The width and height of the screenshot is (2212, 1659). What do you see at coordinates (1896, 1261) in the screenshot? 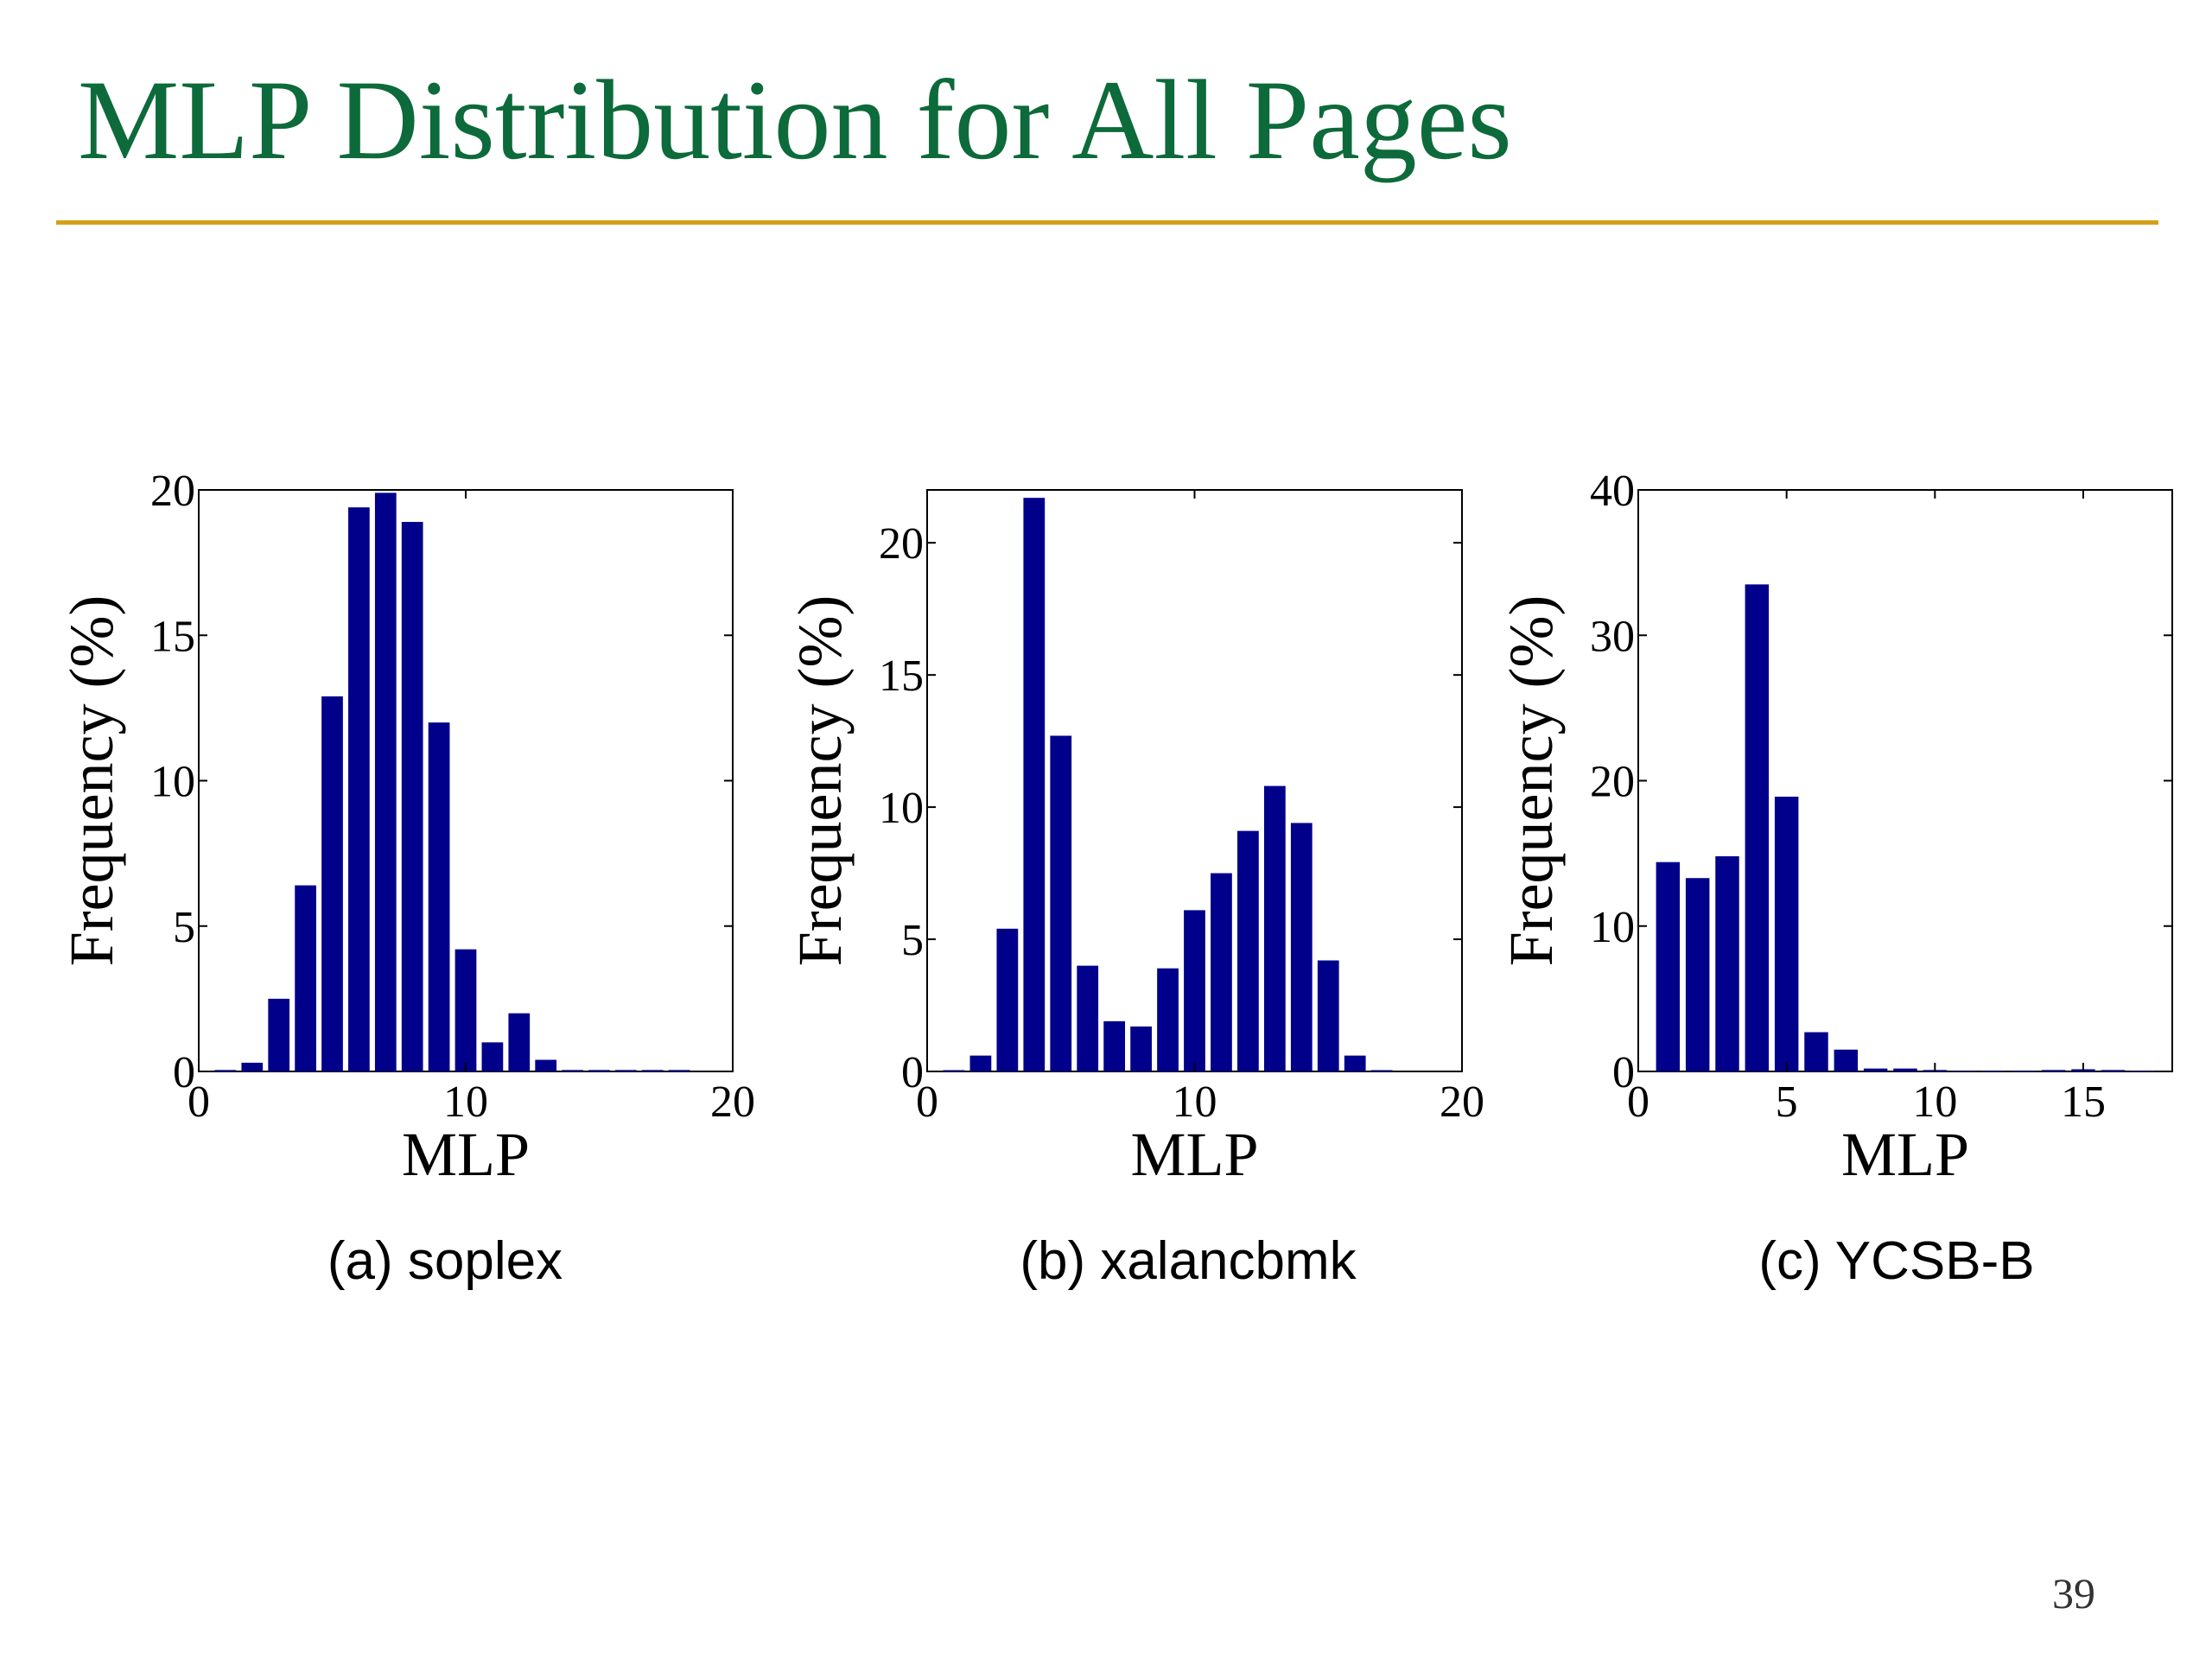
I see `chart-caption: (c) YCSB-B` at bounding box center [1896, 1261].